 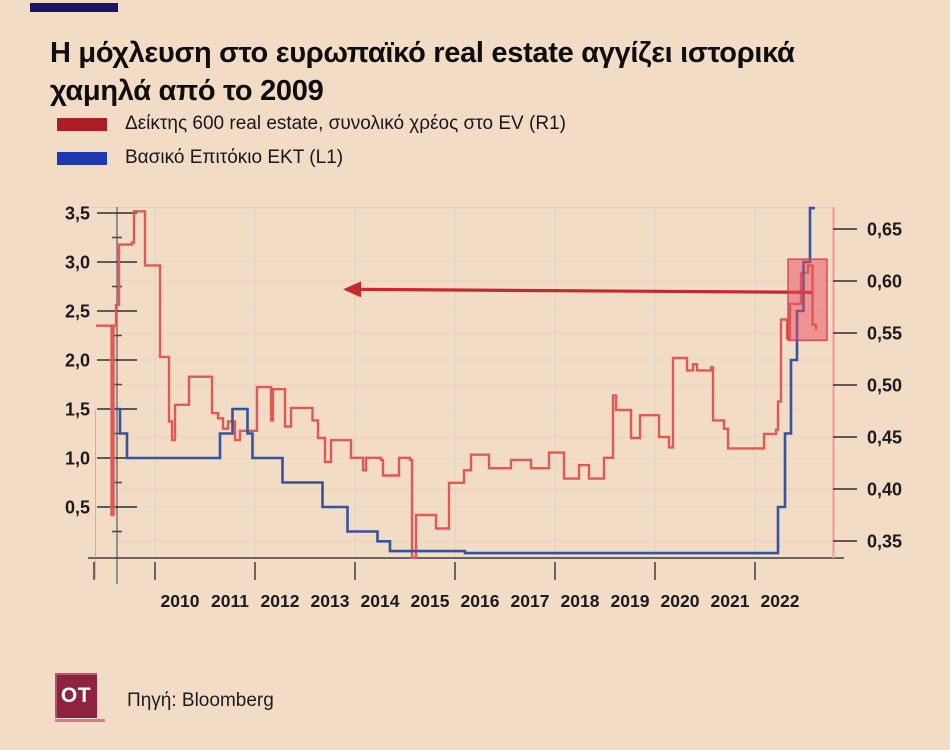 What do you see at coordinates (884, 542) in the screenshot?
I see `right-axis-tick-label: 0,35` at bounding box center [884, 542].